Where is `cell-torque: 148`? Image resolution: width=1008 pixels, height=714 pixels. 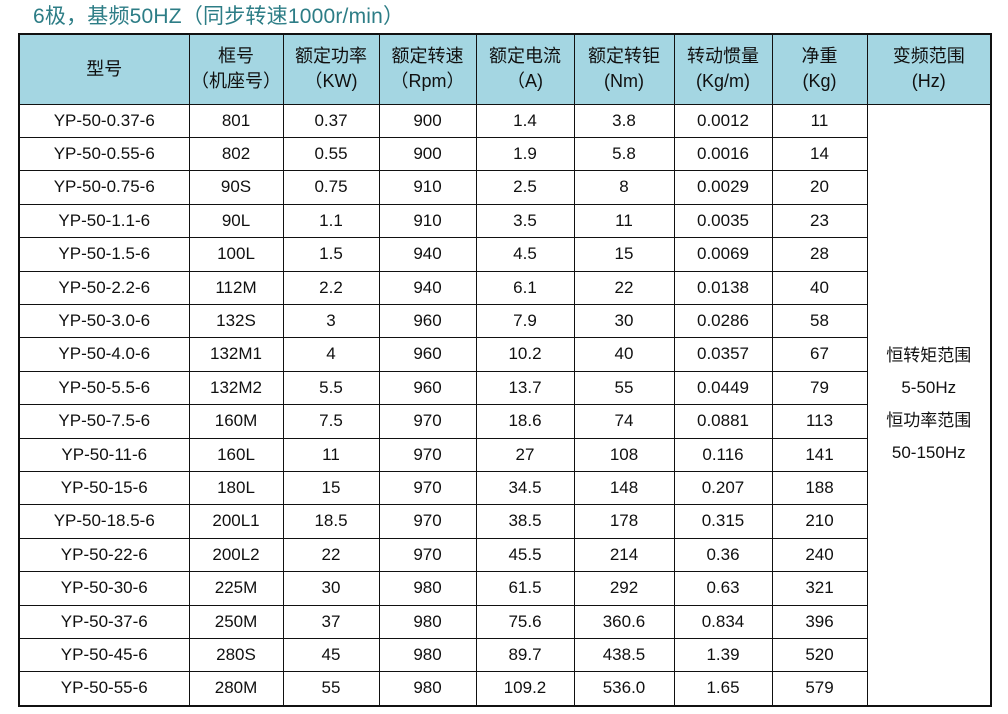
cell-torque: 148 is located at coordinates (624, 488).